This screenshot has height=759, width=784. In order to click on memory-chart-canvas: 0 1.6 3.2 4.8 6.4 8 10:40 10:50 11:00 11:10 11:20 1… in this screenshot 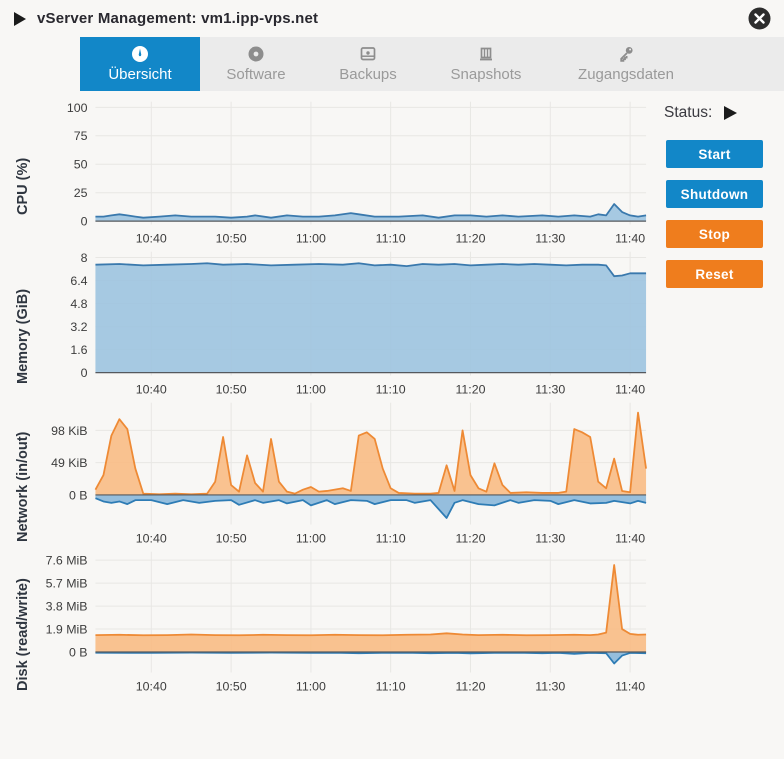, I will do `click(358, 323)`.